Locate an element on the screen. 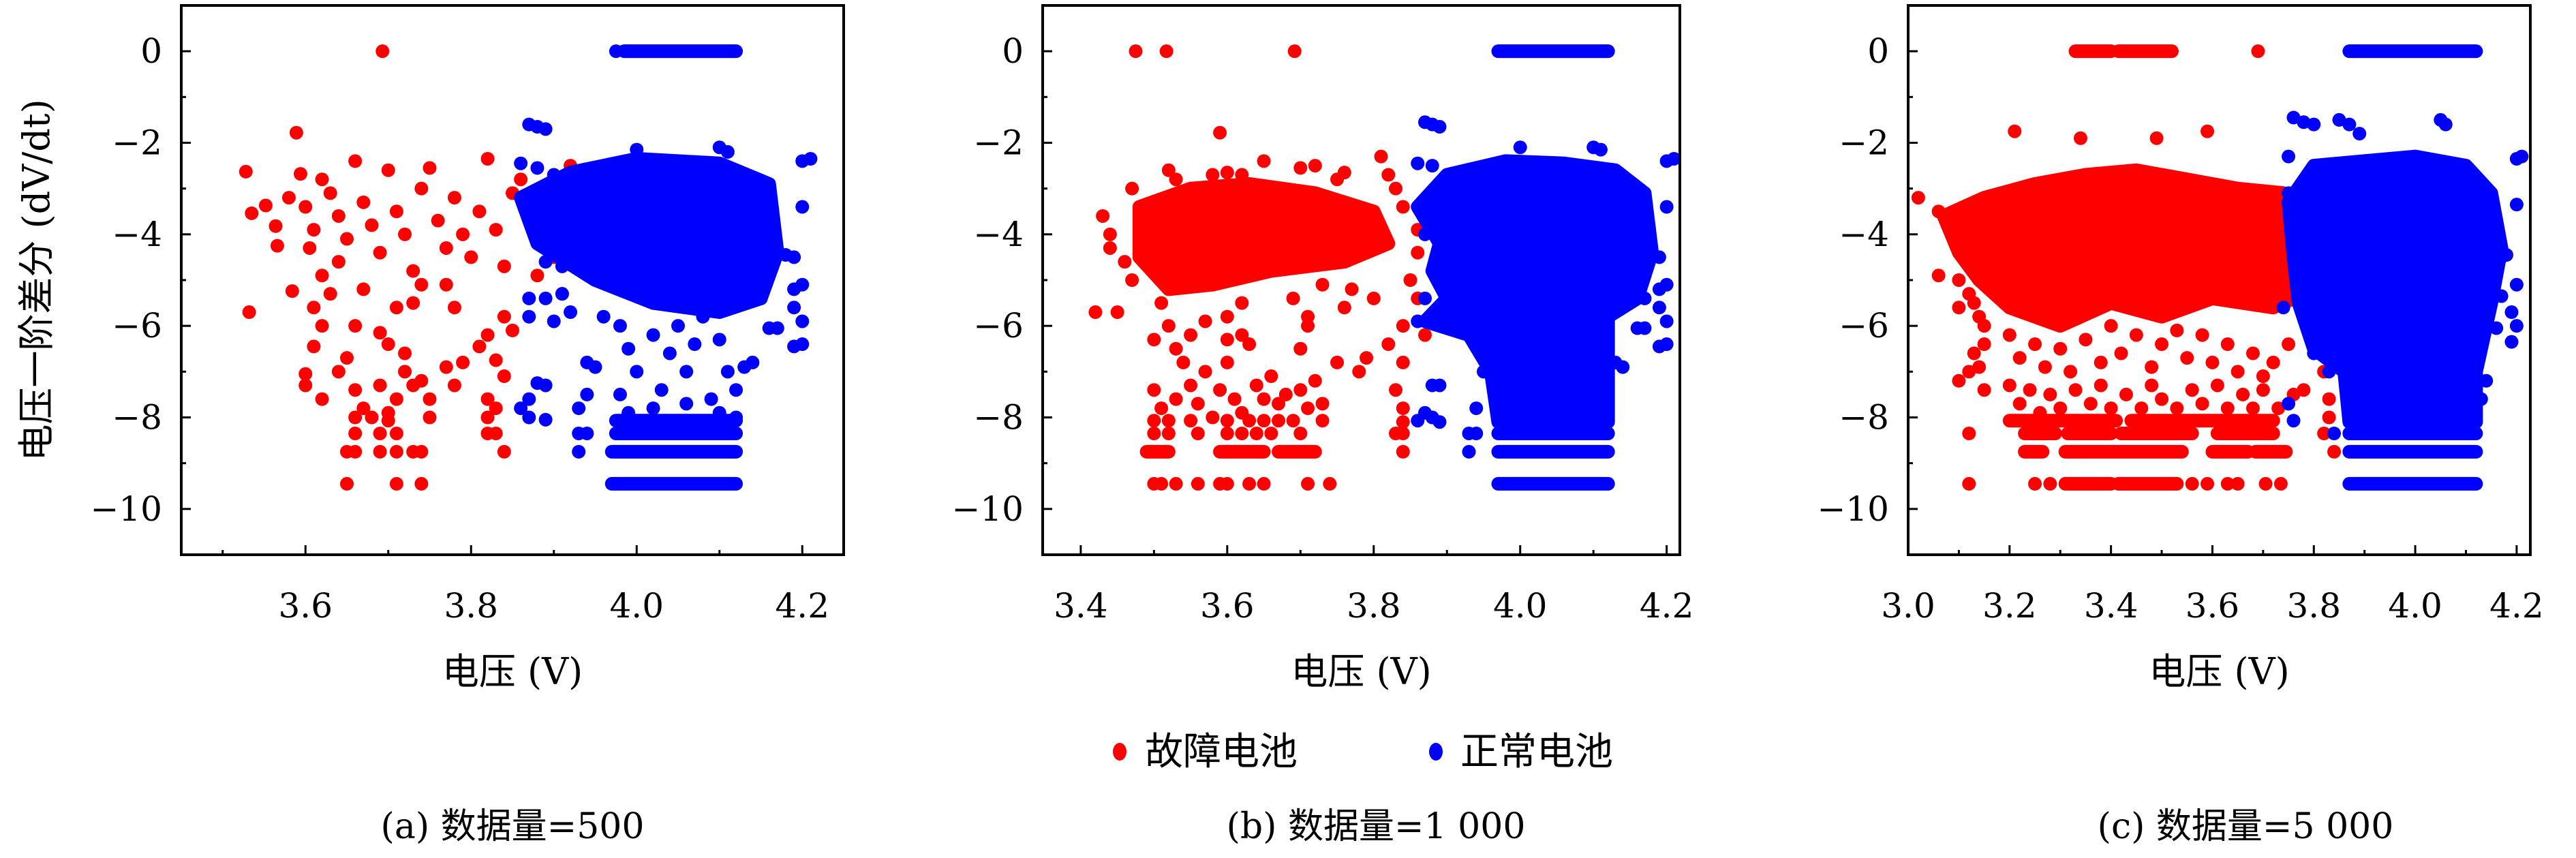  series-faulty is located at coordinates (1260, 267).